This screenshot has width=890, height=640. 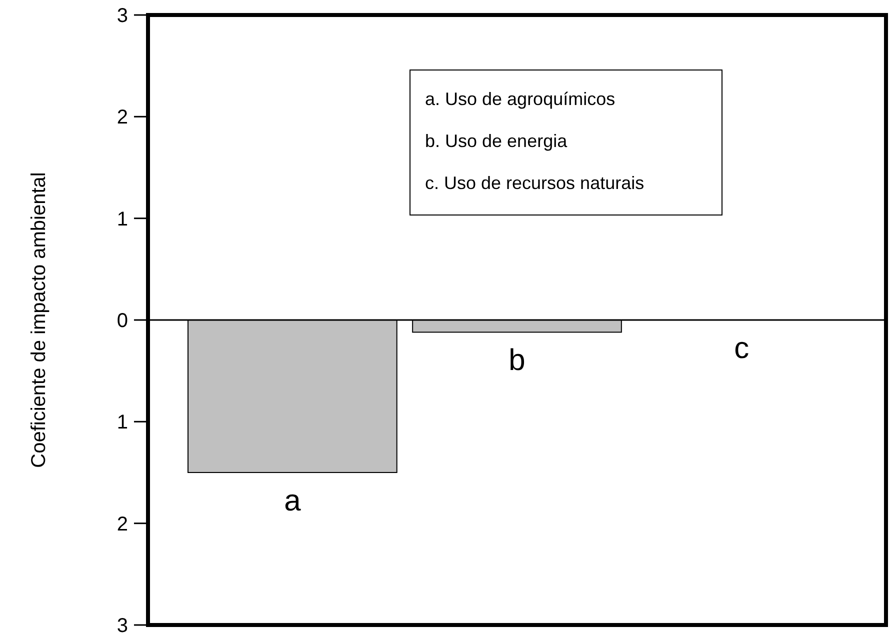 What do you see at coordinates (122, 321) in the screenshot?
I see `y-tick-label: 0` at bounding box center [122, 321].